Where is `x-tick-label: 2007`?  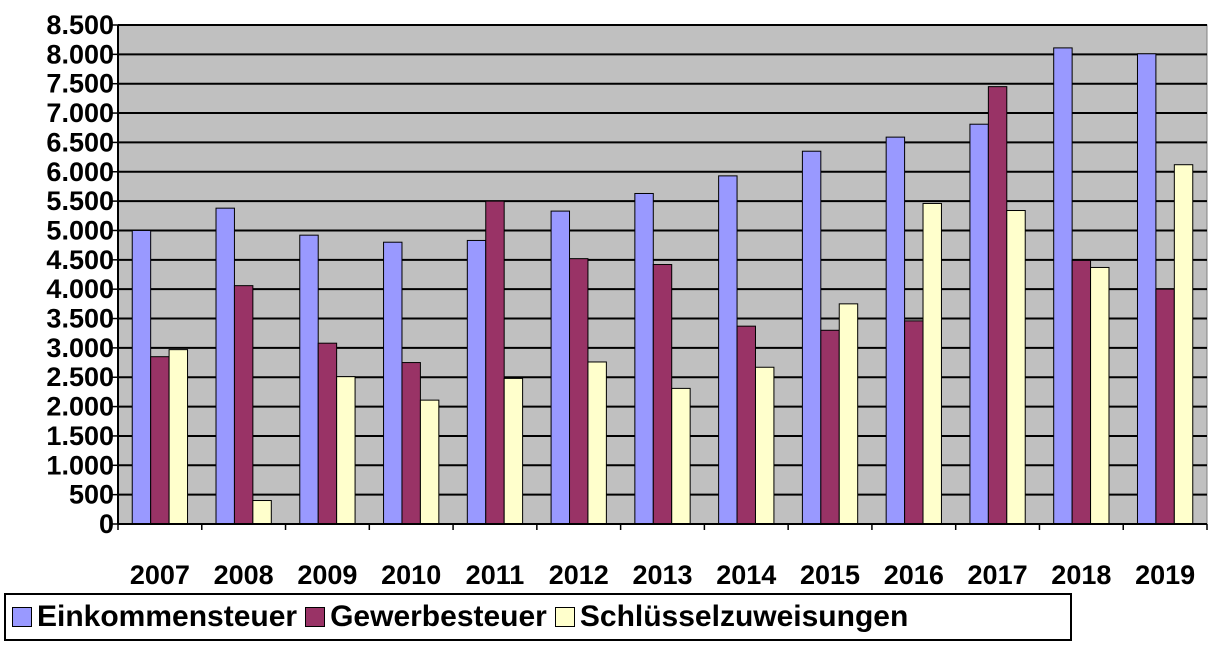
x-tick-label: 2007 is located at coordinates (160, 575).